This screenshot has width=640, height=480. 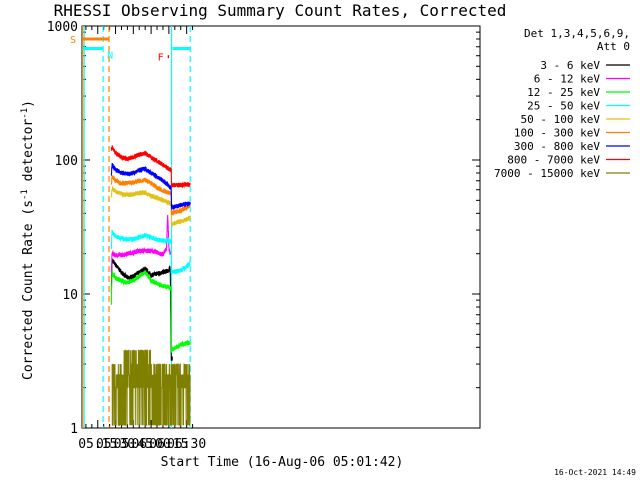 What do you see at coordinates (557, 146) in the screenshot?
I see `legend-label: 300 - 800 keV` at bounding box center [557, 146].